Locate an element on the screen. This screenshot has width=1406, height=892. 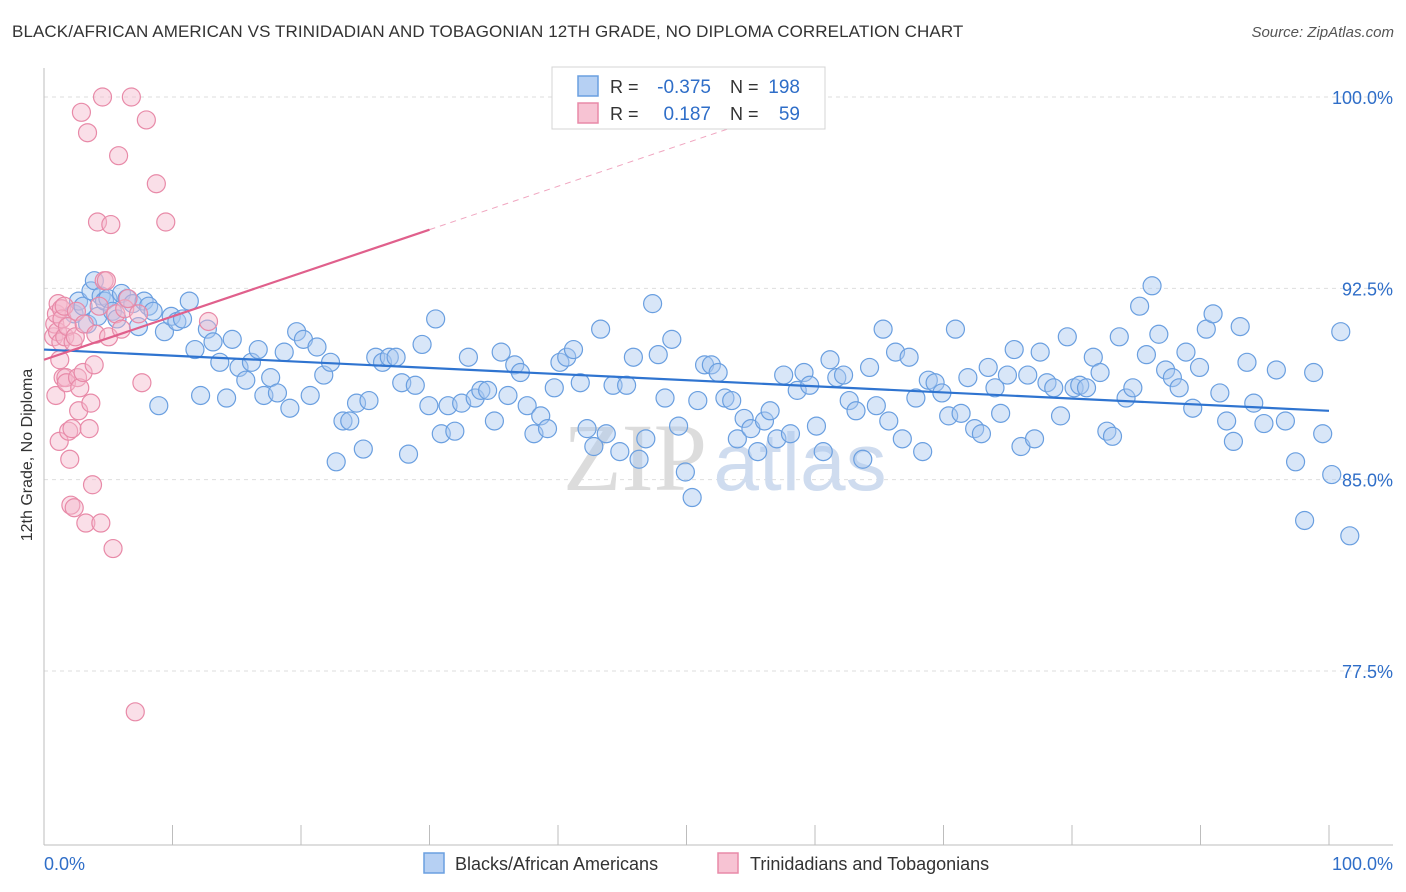
legend-n-value-blue: 198 is located at coordinates (784, 87).